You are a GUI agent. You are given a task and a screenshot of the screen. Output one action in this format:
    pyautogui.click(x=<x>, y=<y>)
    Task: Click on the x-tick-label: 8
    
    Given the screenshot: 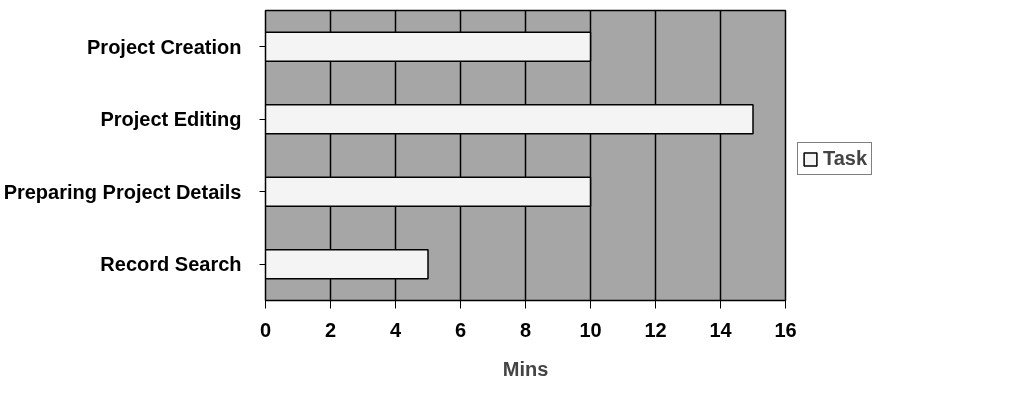 What is the action you would take?
    pyautogui.click(x=525, y=329)
    